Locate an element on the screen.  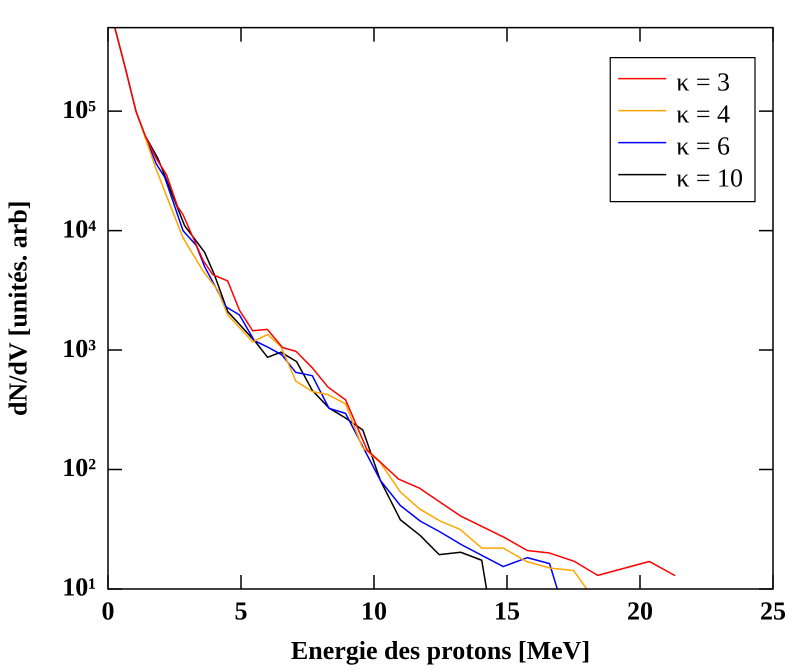
x-tick-label: 5 is located at coordinates (241, 611).